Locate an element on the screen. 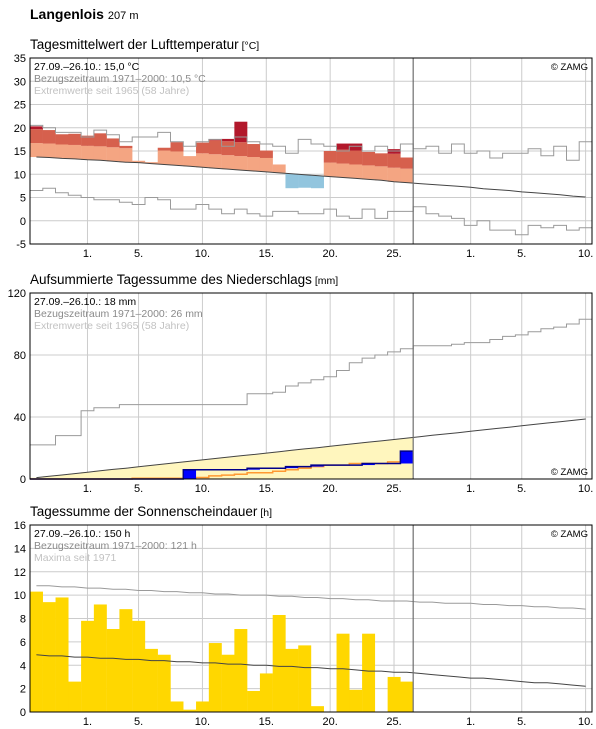 This screenshot has width=596, height=729. precip-legend-reference: Bezugszeitraum 1971–2000: 26 mm is located at coordinates (118, 314).